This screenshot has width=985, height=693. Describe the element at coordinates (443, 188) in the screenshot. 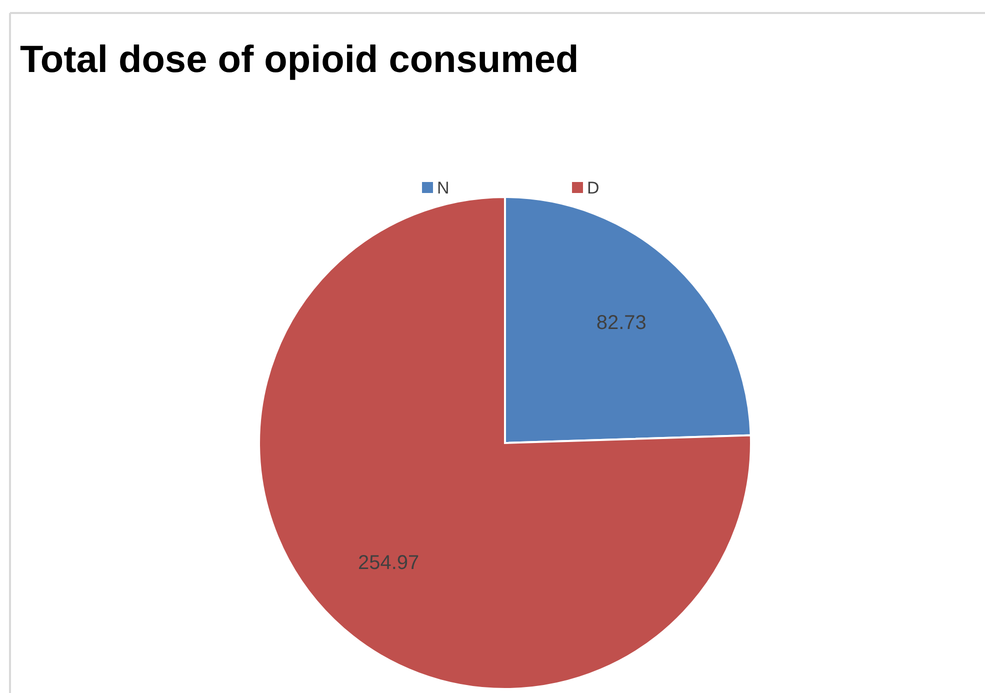

I see `legend-label: N` at that location.